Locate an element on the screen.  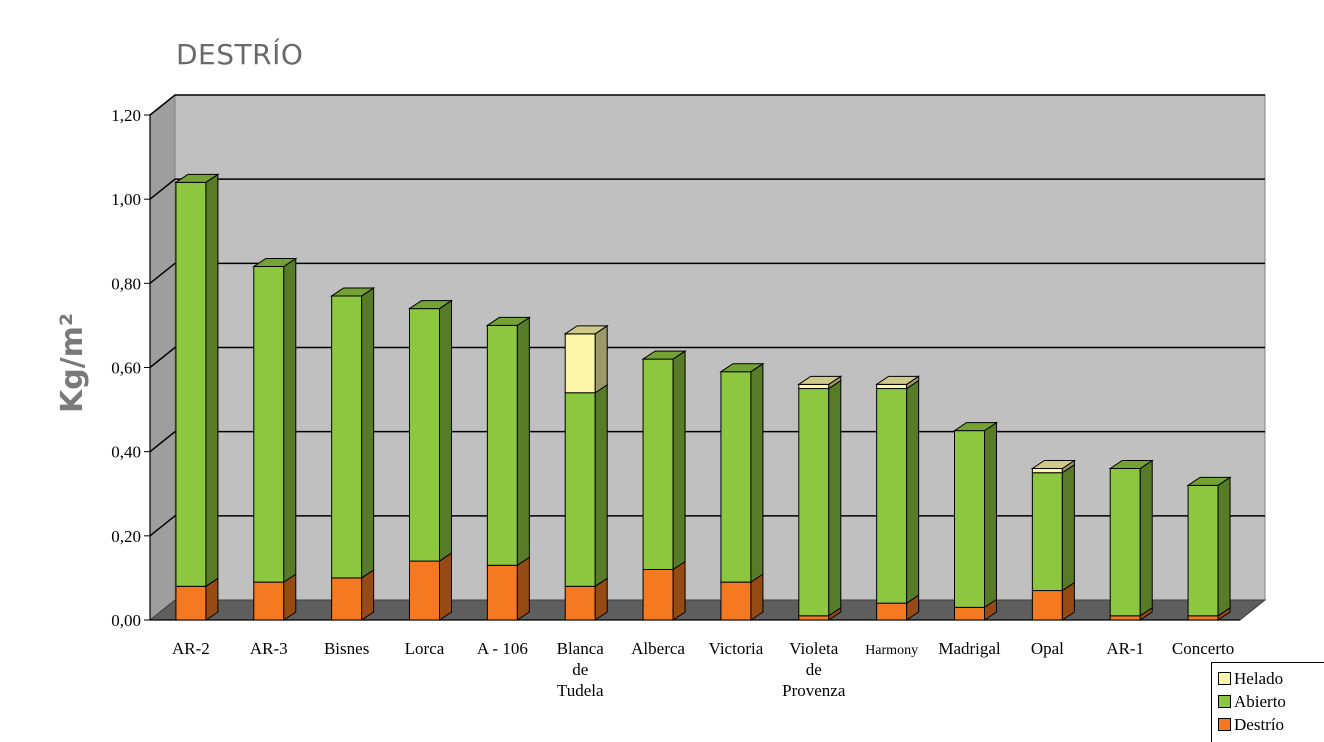
legend-swatch-destrio is located at coordinates (1224, 724).